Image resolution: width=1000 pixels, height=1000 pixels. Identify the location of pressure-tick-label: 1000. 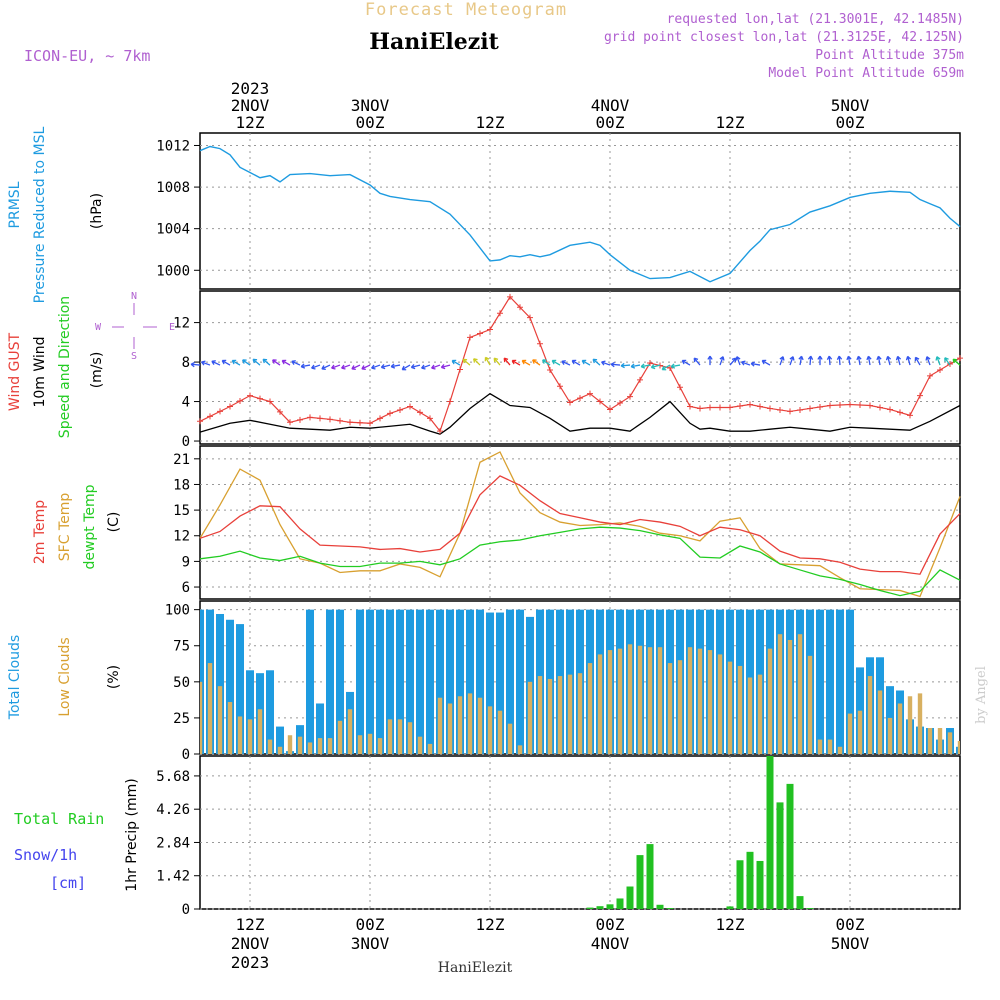
(173, 271).